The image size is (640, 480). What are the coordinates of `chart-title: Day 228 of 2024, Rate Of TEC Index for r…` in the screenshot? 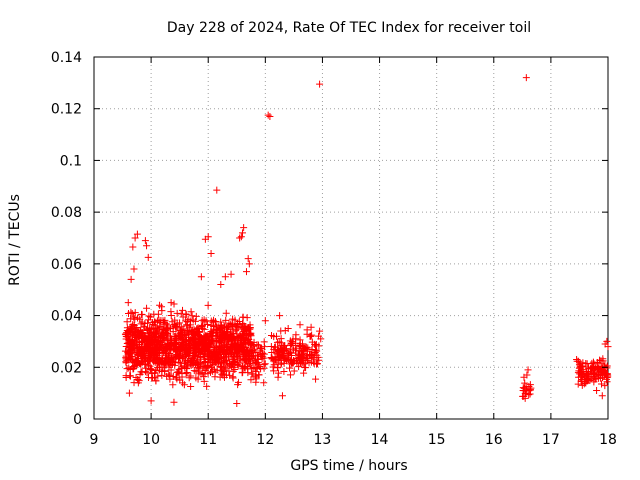 It's located at (349, 28).